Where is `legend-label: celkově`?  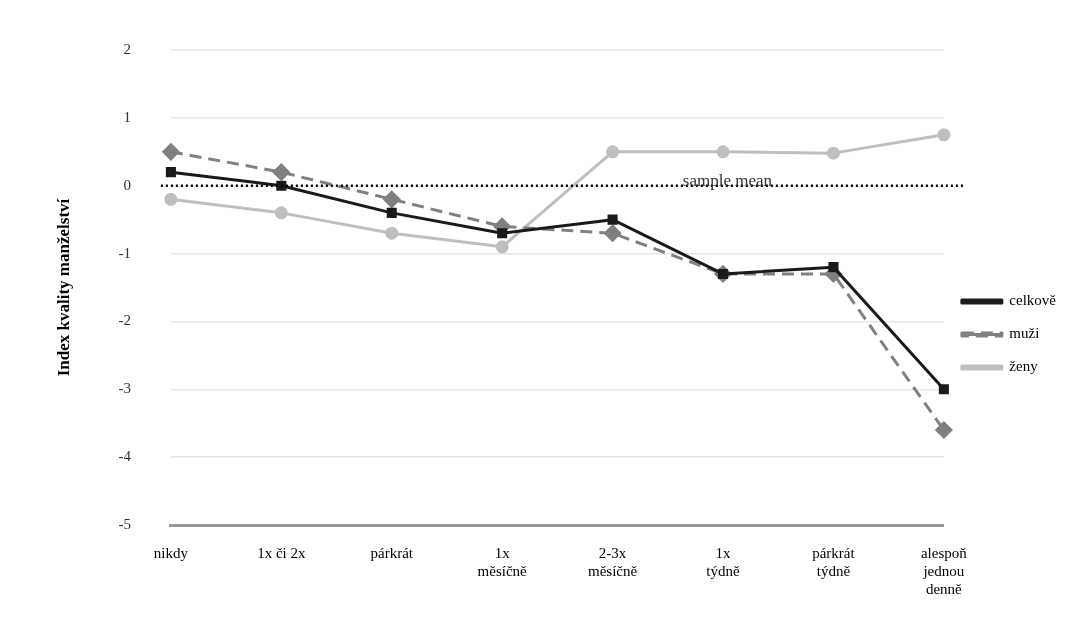
legend-label: celkově is located at coordinates (1033, 300).